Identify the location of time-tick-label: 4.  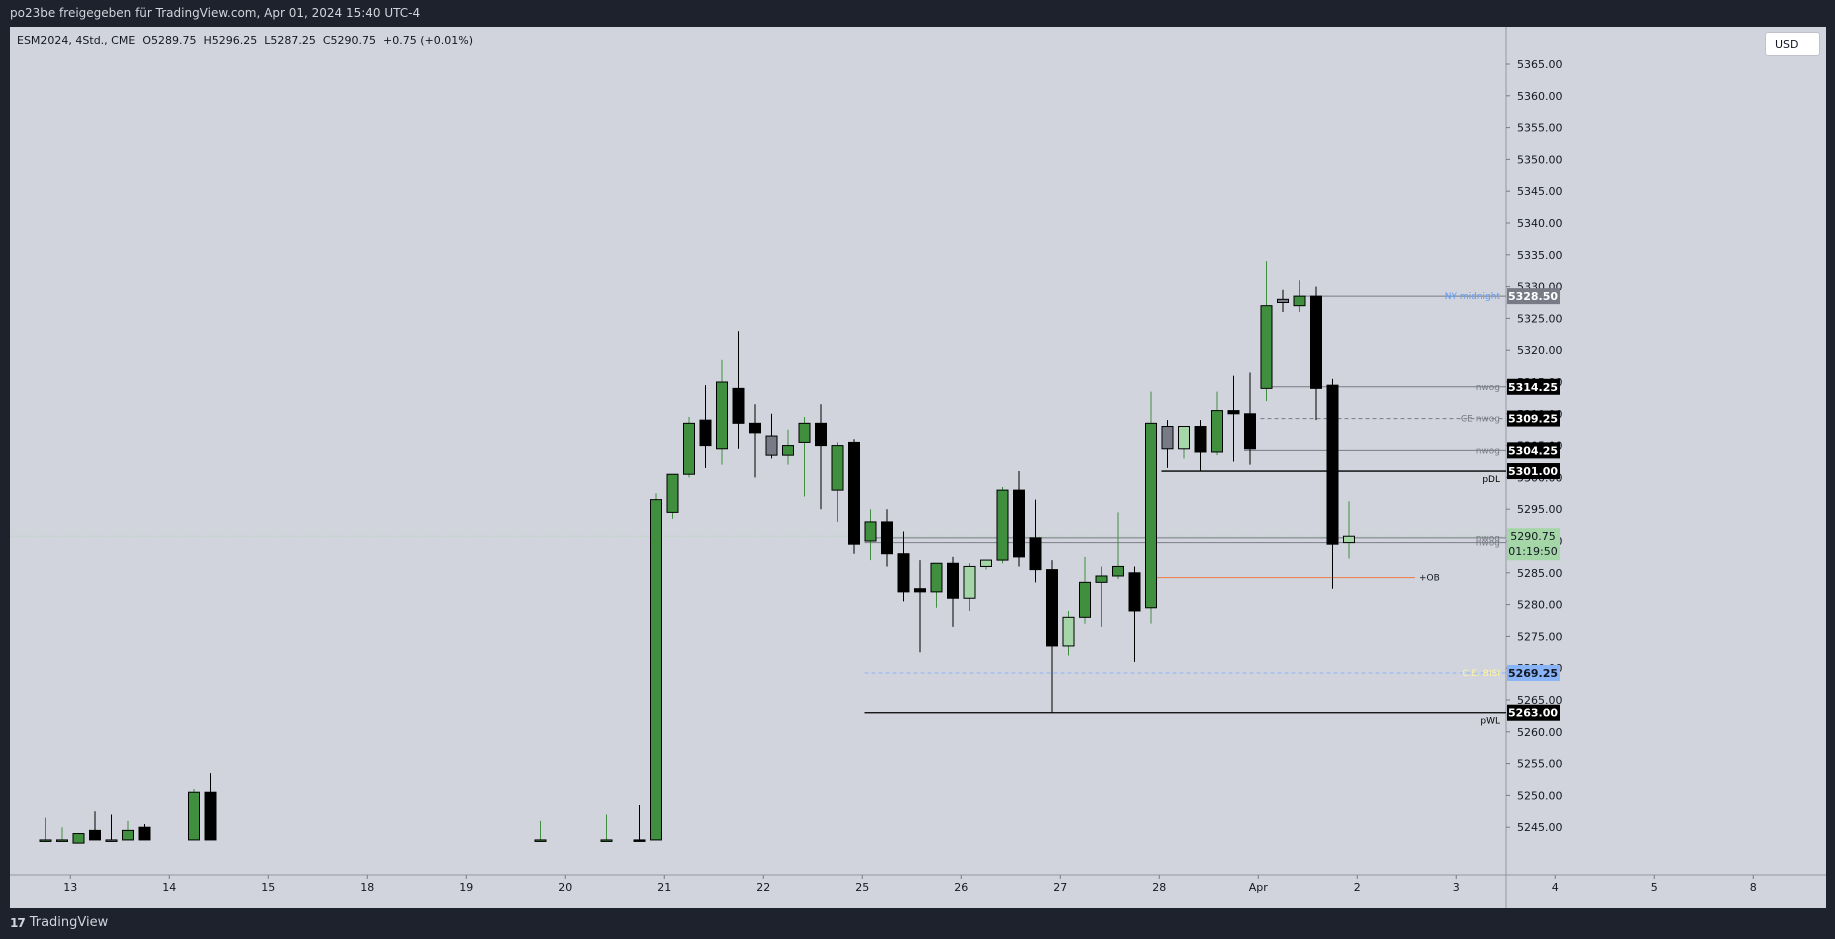
(1555, 887).